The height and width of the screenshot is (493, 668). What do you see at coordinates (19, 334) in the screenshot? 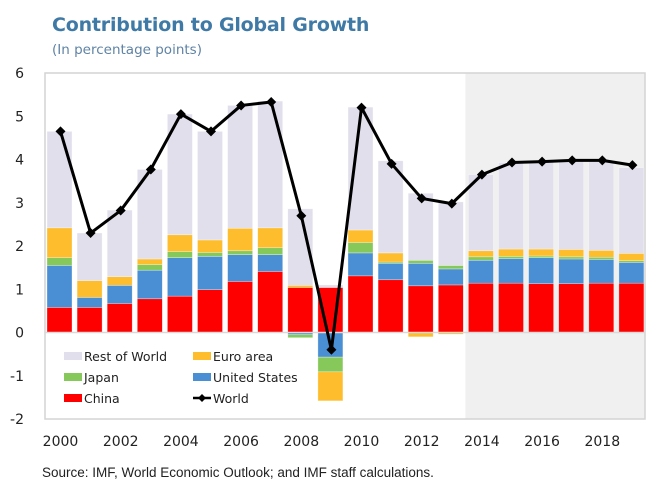
I see `y-tick-label: 0` at bounding box center [19, 334].